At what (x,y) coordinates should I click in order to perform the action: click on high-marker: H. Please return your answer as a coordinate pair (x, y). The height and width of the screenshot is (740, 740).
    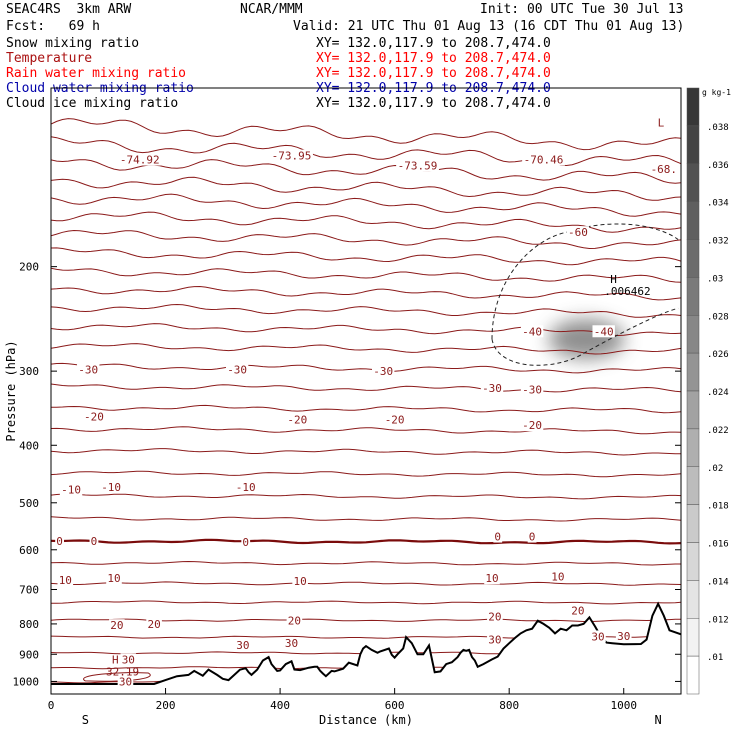
    Looking at the image, I should click on (613, 279).